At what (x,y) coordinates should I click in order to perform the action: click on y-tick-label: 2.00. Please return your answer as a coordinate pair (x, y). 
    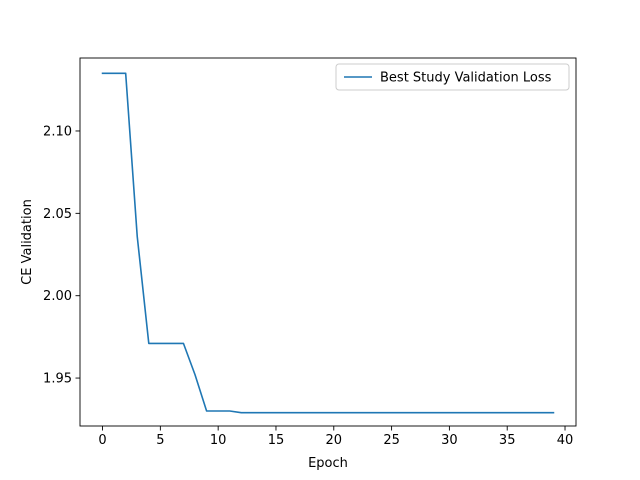
    Looking at the image, I should click on (57, 296).